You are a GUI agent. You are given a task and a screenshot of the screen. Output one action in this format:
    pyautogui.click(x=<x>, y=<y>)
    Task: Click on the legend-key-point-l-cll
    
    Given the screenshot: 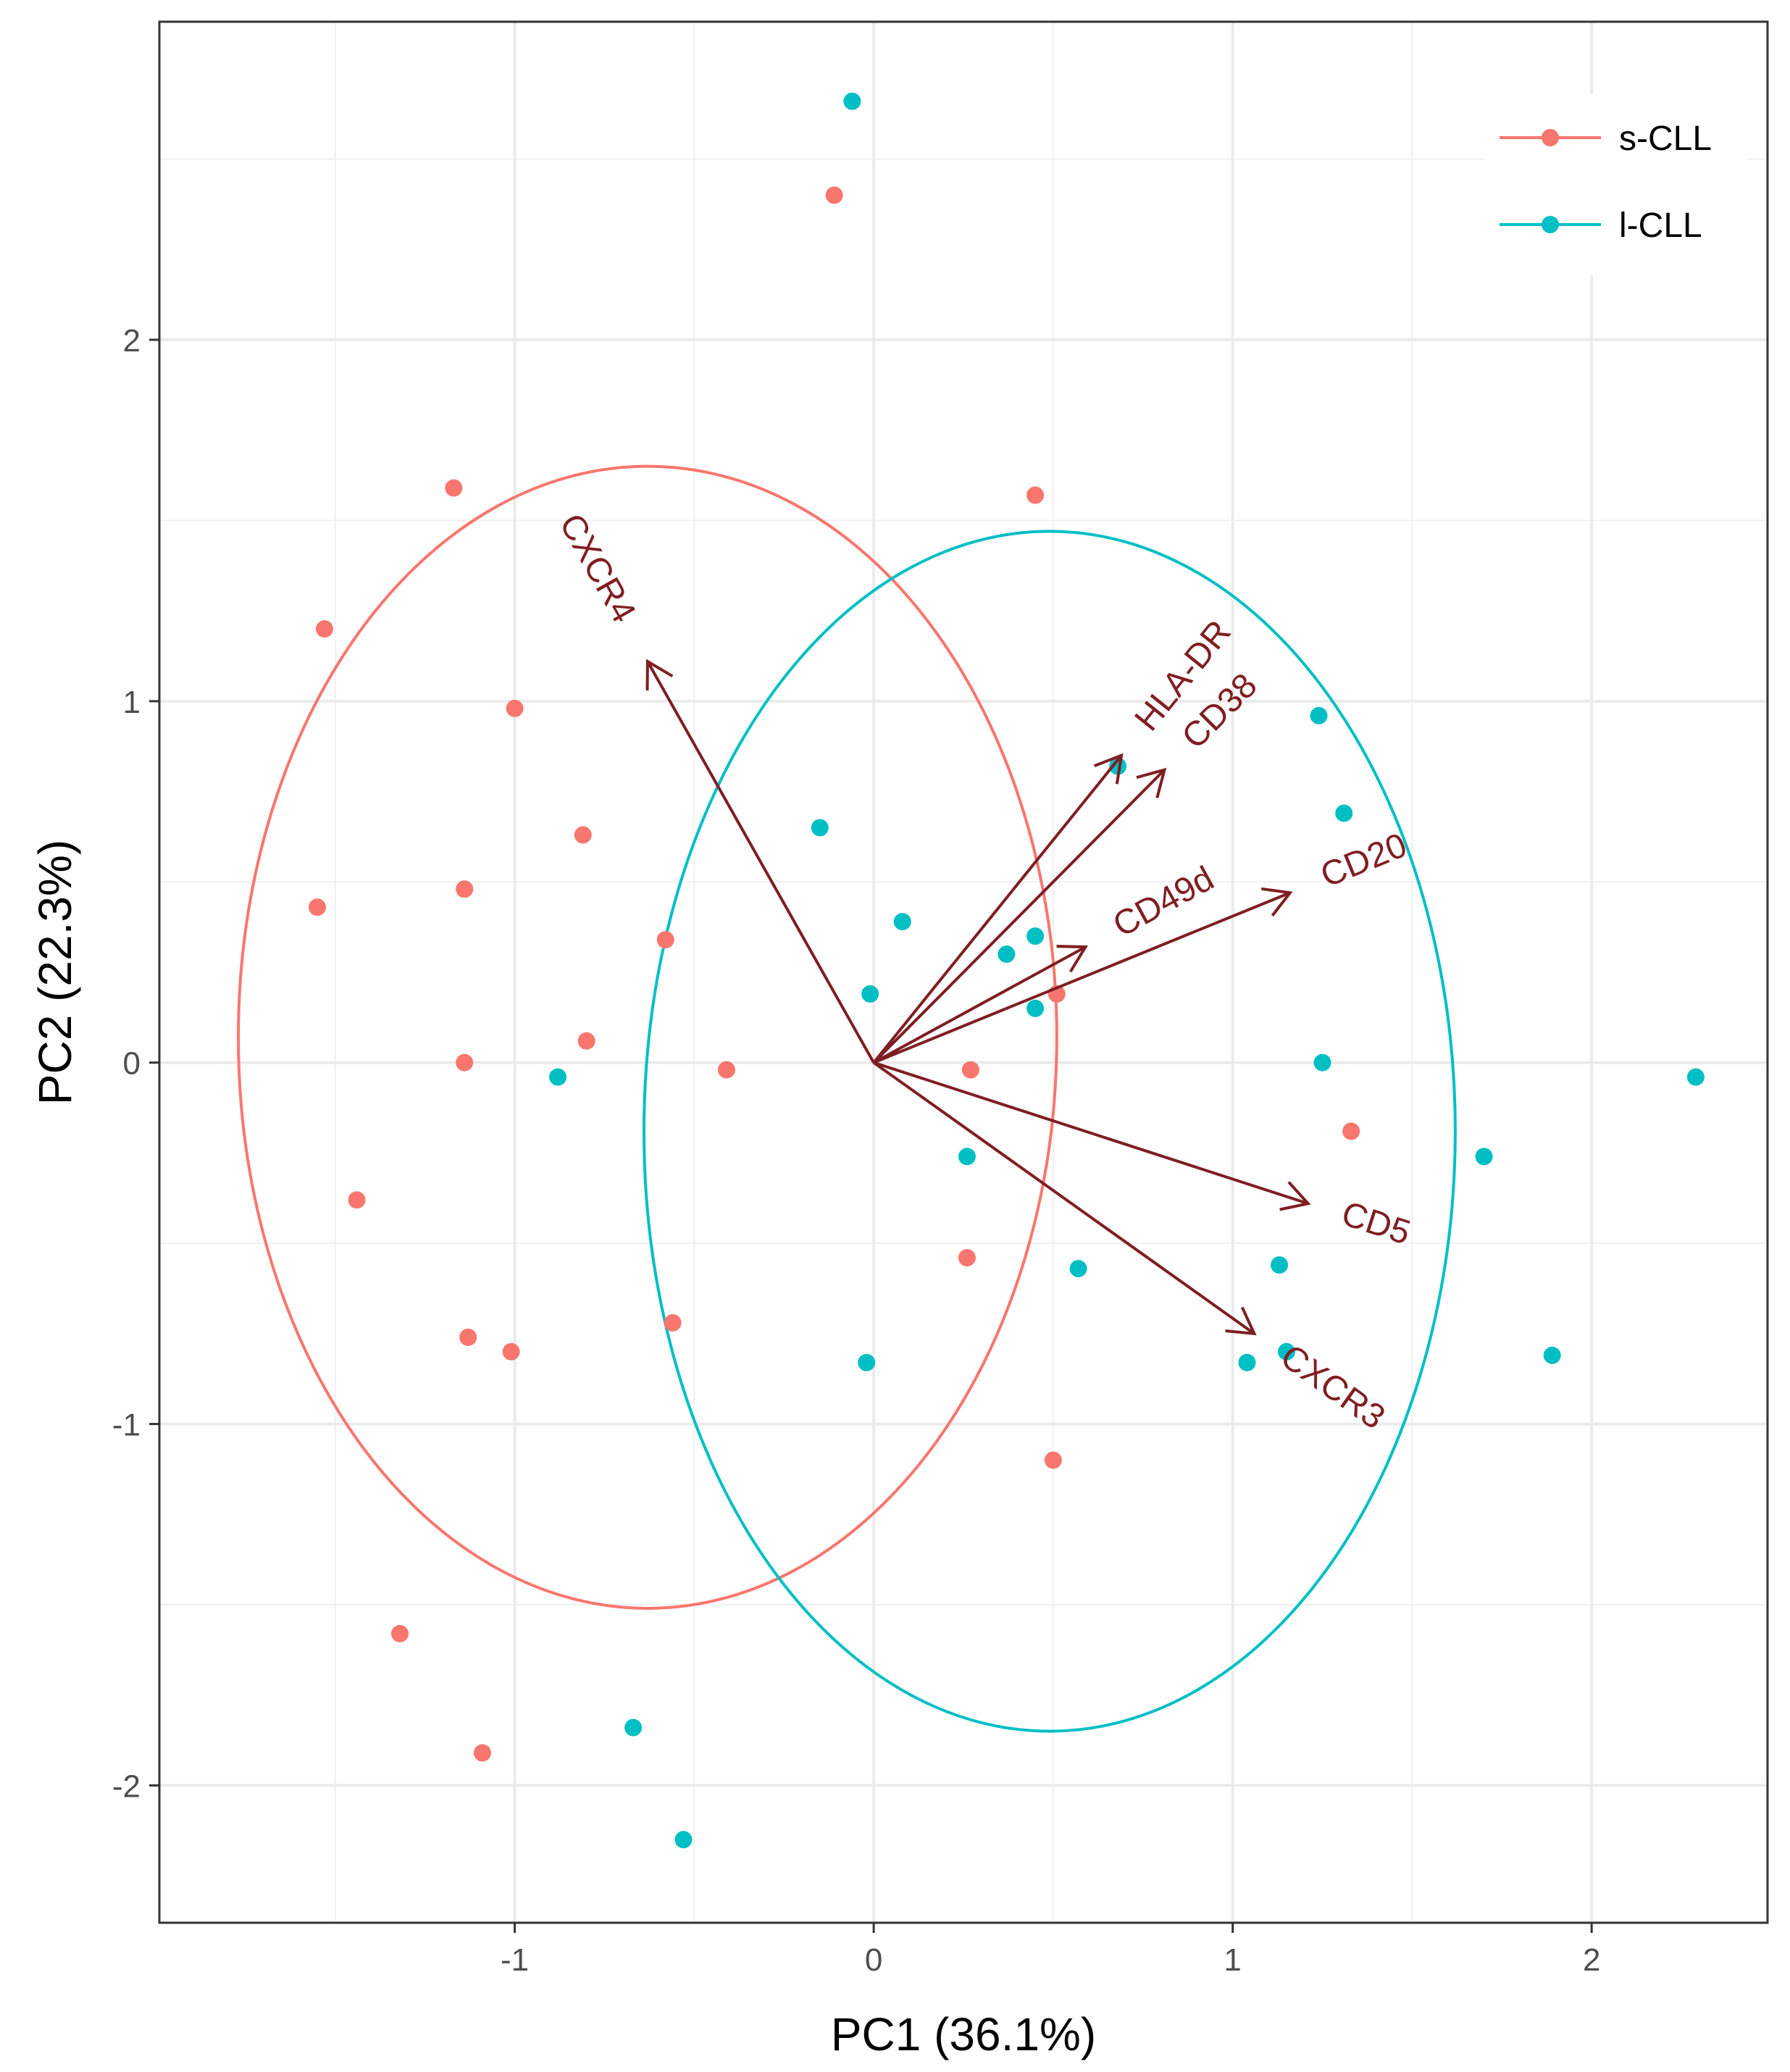 What is the action you would take?
    pyautogui.click(x=1550, y=224)
    